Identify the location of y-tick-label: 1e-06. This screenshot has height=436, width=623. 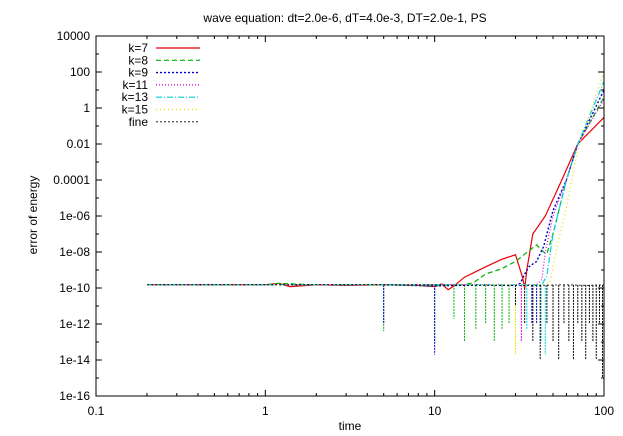
(74, 216).